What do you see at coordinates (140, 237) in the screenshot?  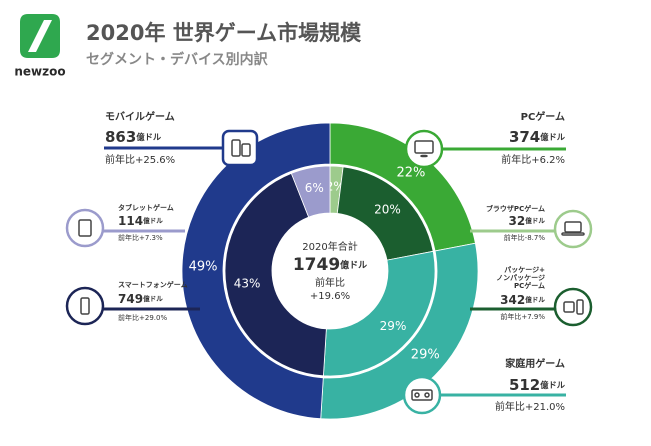 I see `callout-growth: 前年比+7.3%` at bounding box center [140, 237].